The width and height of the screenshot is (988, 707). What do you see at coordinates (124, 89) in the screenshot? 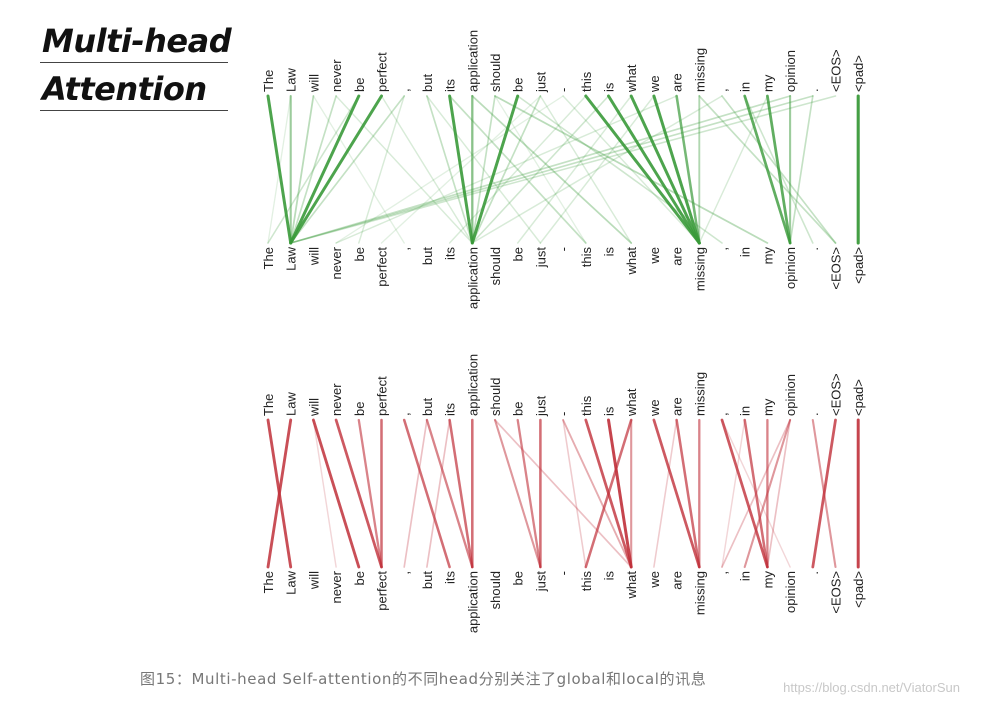
I see `title-line-2: Attention` at bounding box center [124, 89].